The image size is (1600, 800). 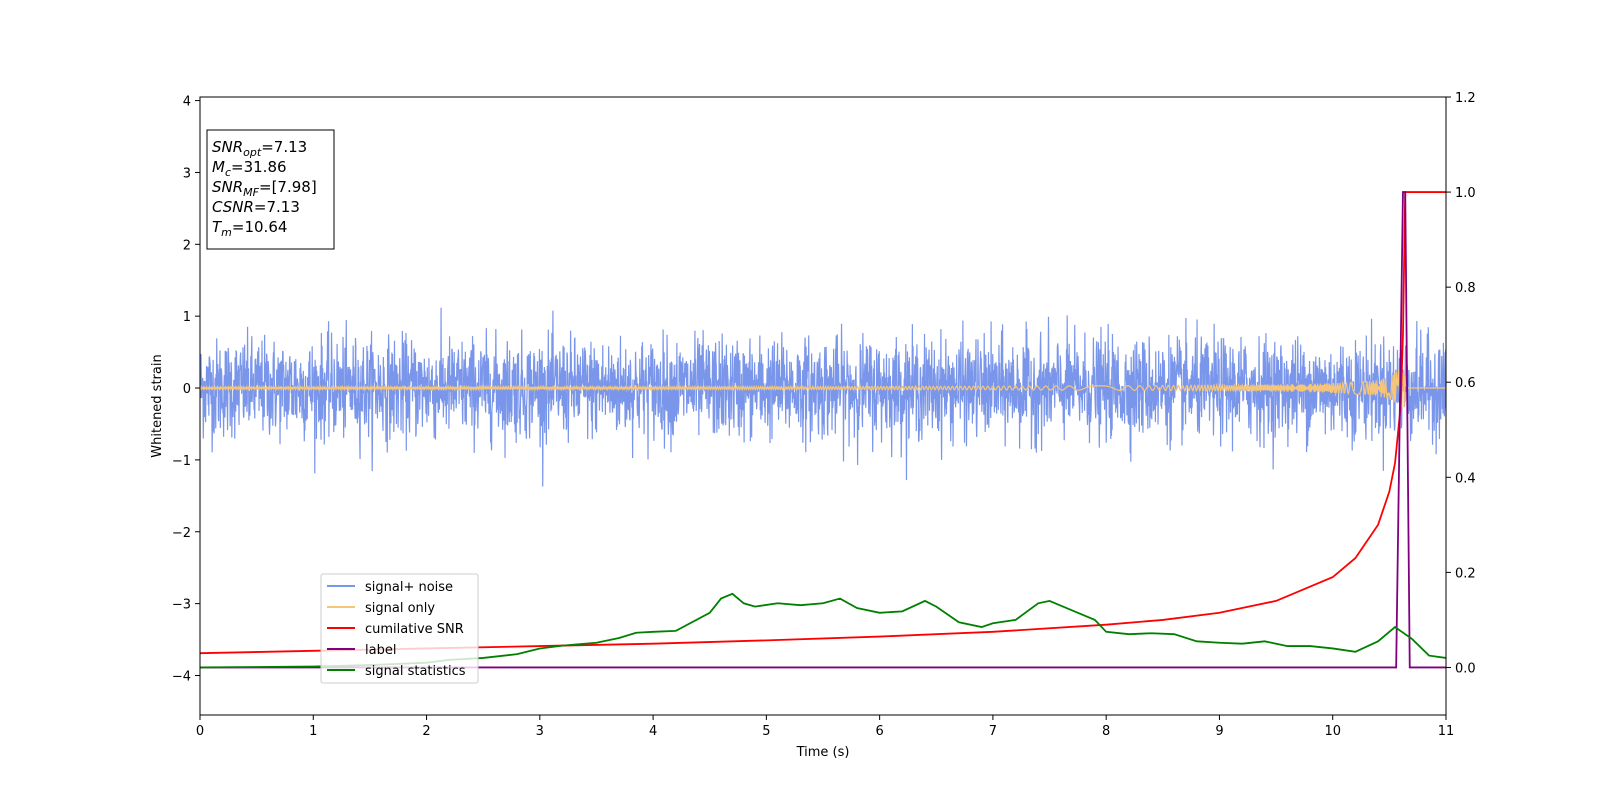 I want to click on x-tick-label: 0, so click(x=200, y=731).